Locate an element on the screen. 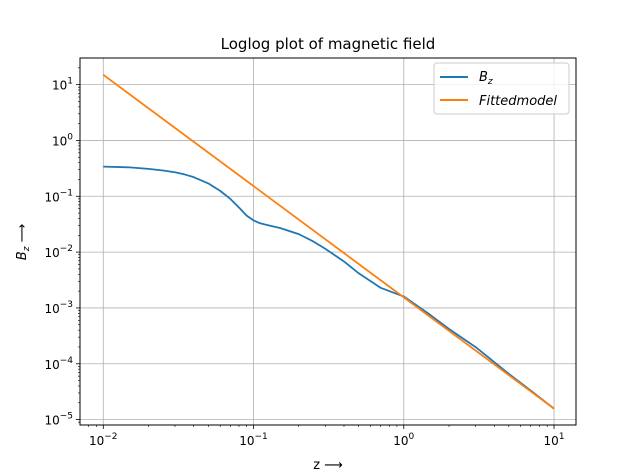 The image size is (640, 476). legend-box is located at coordinates (501, 88).